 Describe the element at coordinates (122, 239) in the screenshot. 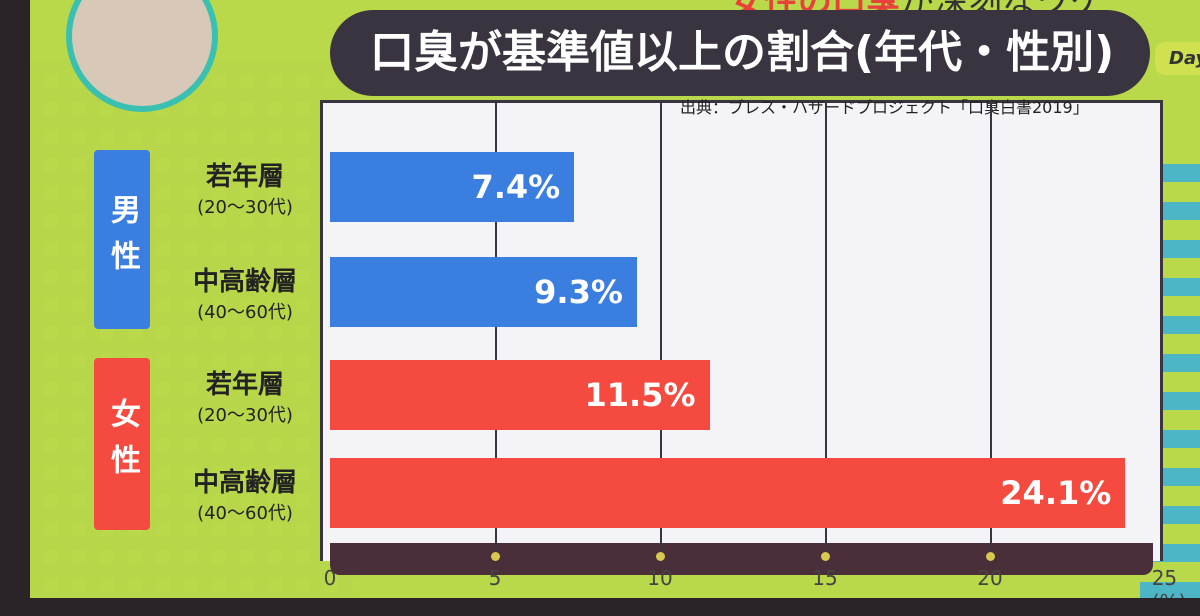

I see `group-label: 男性` at that location.